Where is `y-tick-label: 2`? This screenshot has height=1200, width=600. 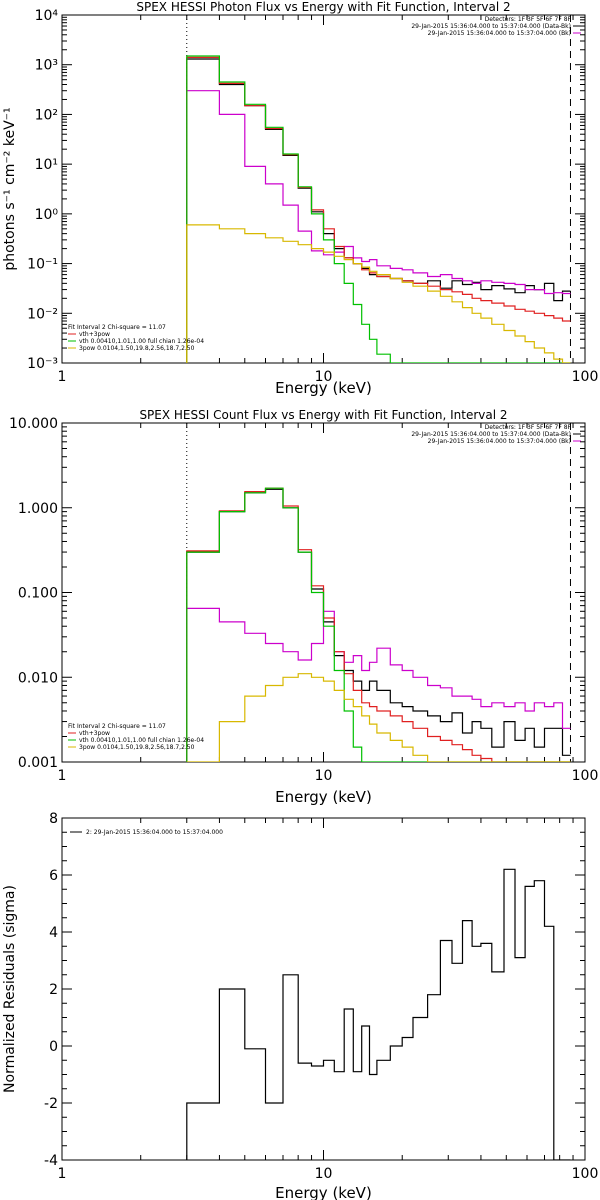
y-tick-label: 2 is located at coordinates (53, 990).